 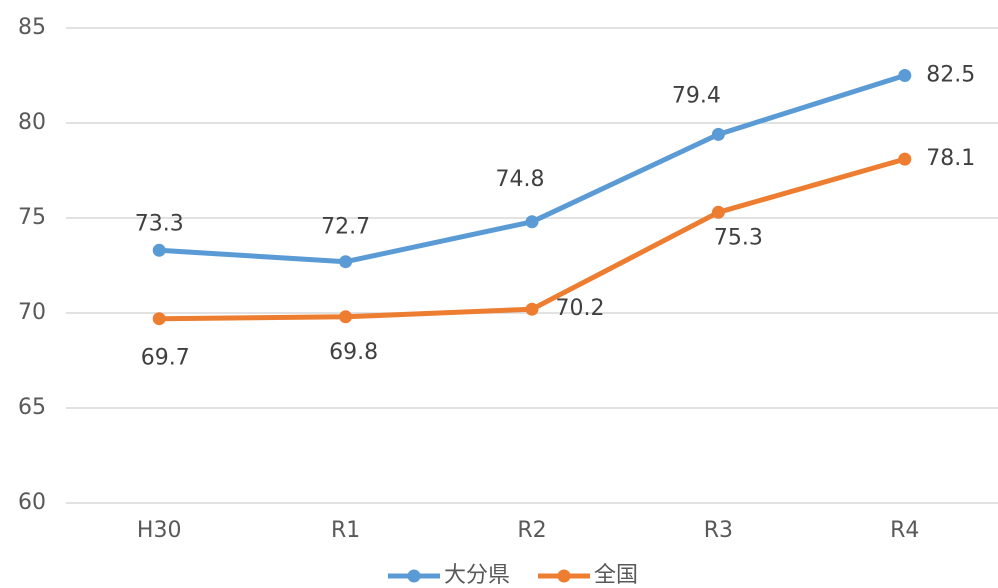 I want to click on y-tick-label: 60, so click(x=32, y=502).